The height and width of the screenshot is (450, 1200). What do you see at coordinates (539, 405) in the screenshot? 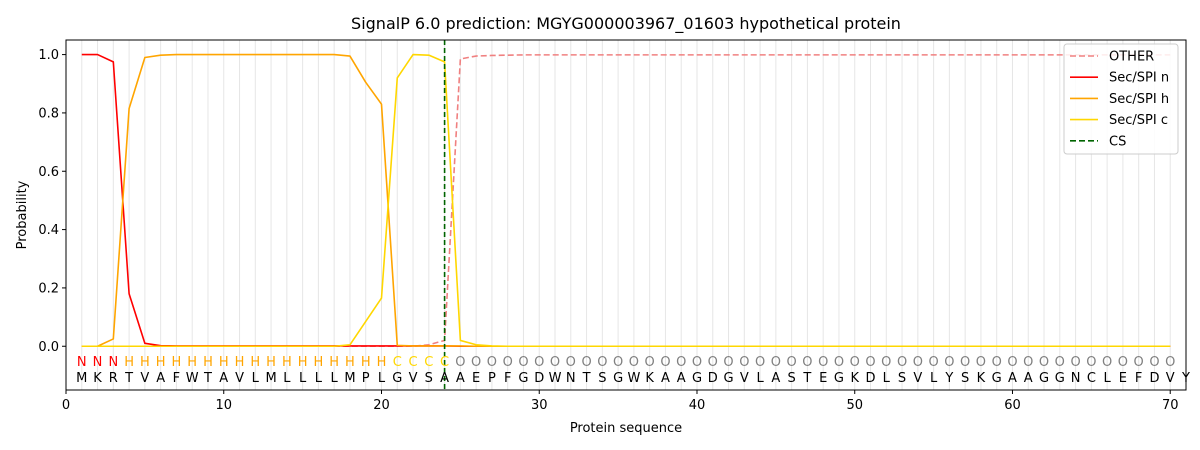
I see `x-tick-label: 30` at bounding box center [539, 405].